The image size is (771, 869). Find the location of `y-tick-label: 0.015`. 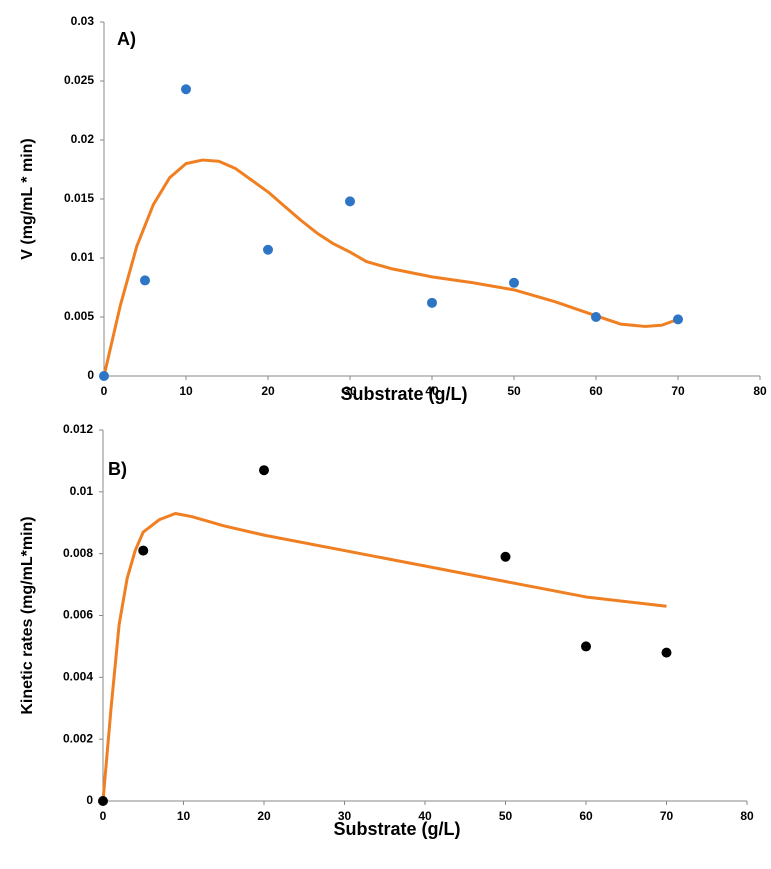

y-tick-label: 0.015 is located at coordinates (79, 198).